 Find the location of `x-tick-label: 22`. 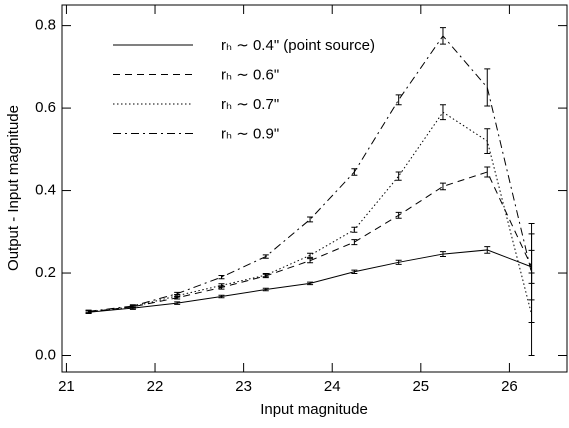

x-tick-label: 22 is located at coordinates (155, 386).